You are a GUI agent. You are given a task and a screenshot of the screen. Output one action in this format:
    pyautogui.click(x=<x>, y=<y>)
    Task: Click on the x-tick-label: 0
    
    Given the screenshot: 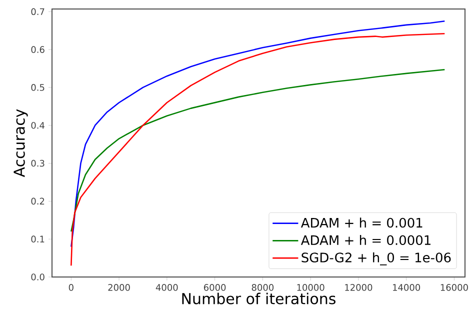 What is the action you would take?
    pyautogui.click(x=71, y=287)
    